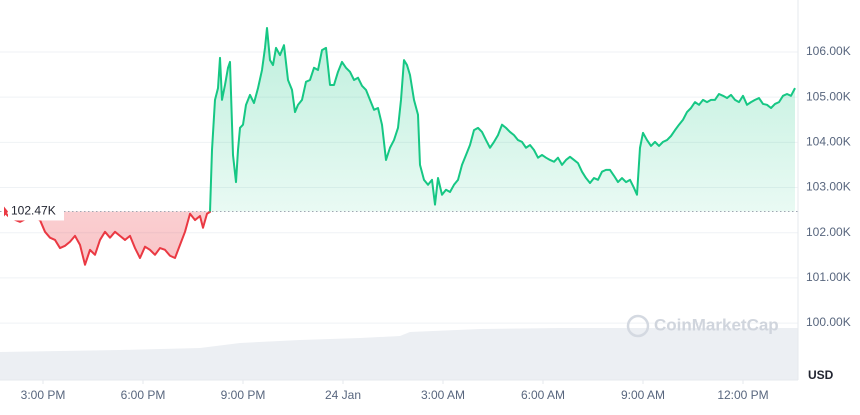 The width and height of the screenshot is (860, 415). Describe the element at coordinates (716, 324) in the screenshot. I see `watermark-text: CoinMarketCap` at that location.